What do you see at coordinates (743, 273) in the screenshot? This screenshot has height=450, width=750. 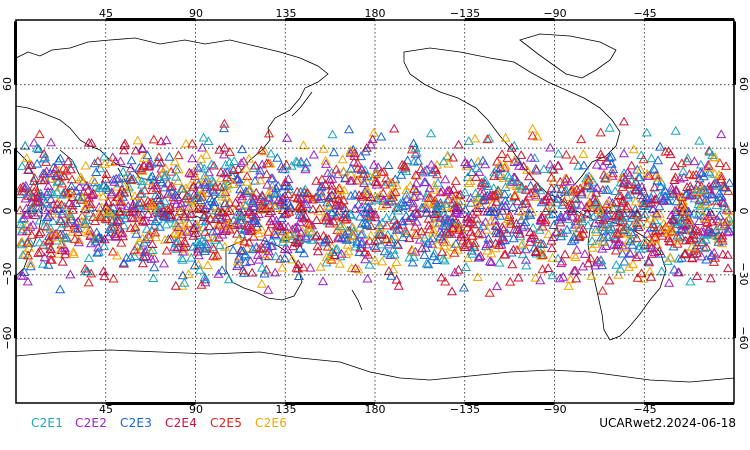 I see `right-lat-label: −30` at bounding box center [743, 273].